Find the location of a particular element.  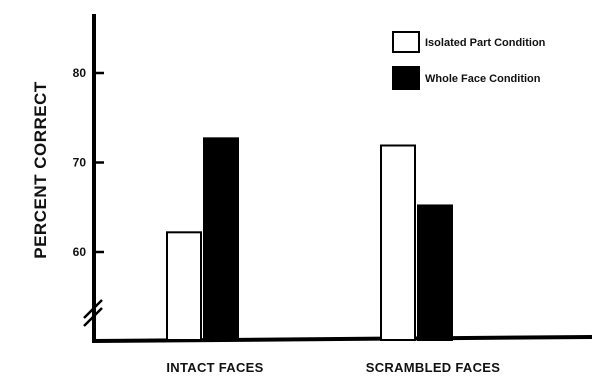

legend-swatch-isolated-part is located at coordinates (406, 42).